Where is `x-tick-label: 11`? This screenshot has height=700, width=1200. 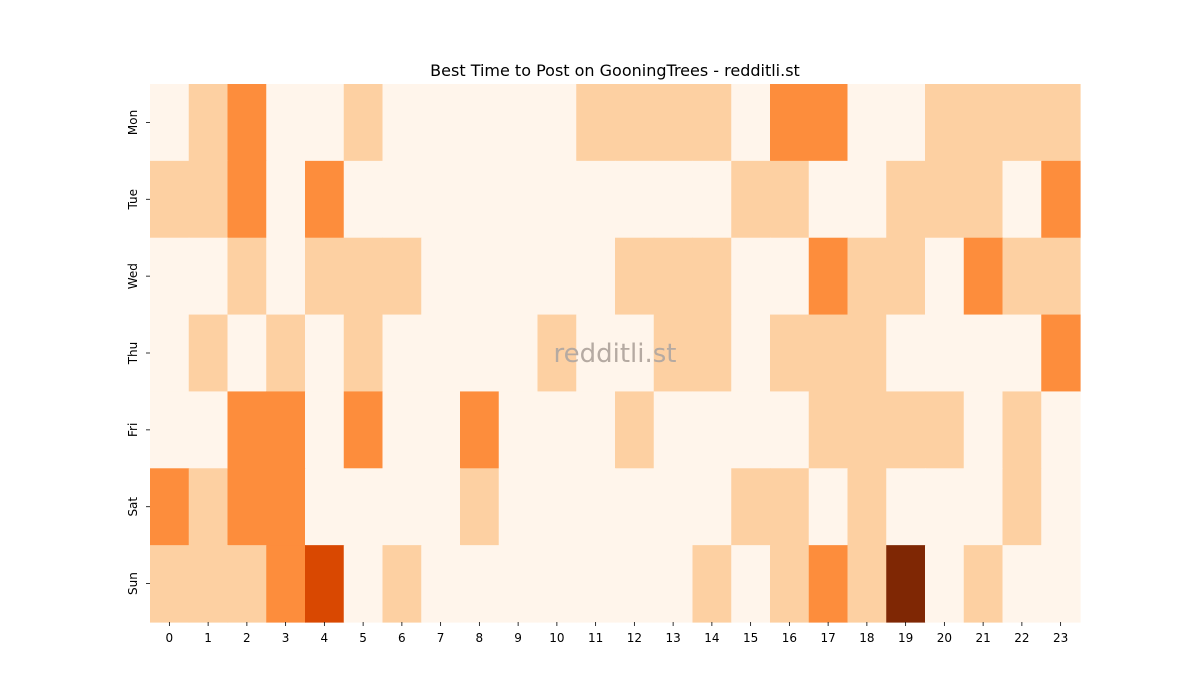
x-tick-label: 11 is located at coordinates (595, 638).